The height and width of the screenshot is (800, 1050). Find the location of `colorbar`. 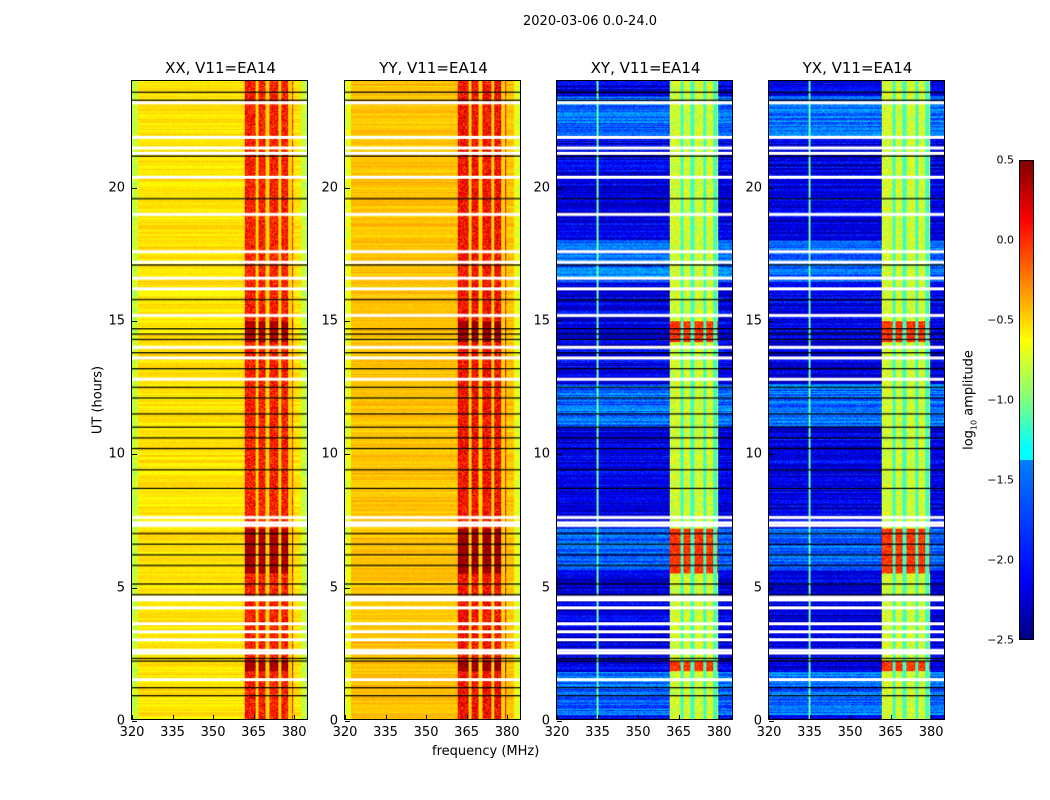

colorbar is located at coordinates (1026, 400).